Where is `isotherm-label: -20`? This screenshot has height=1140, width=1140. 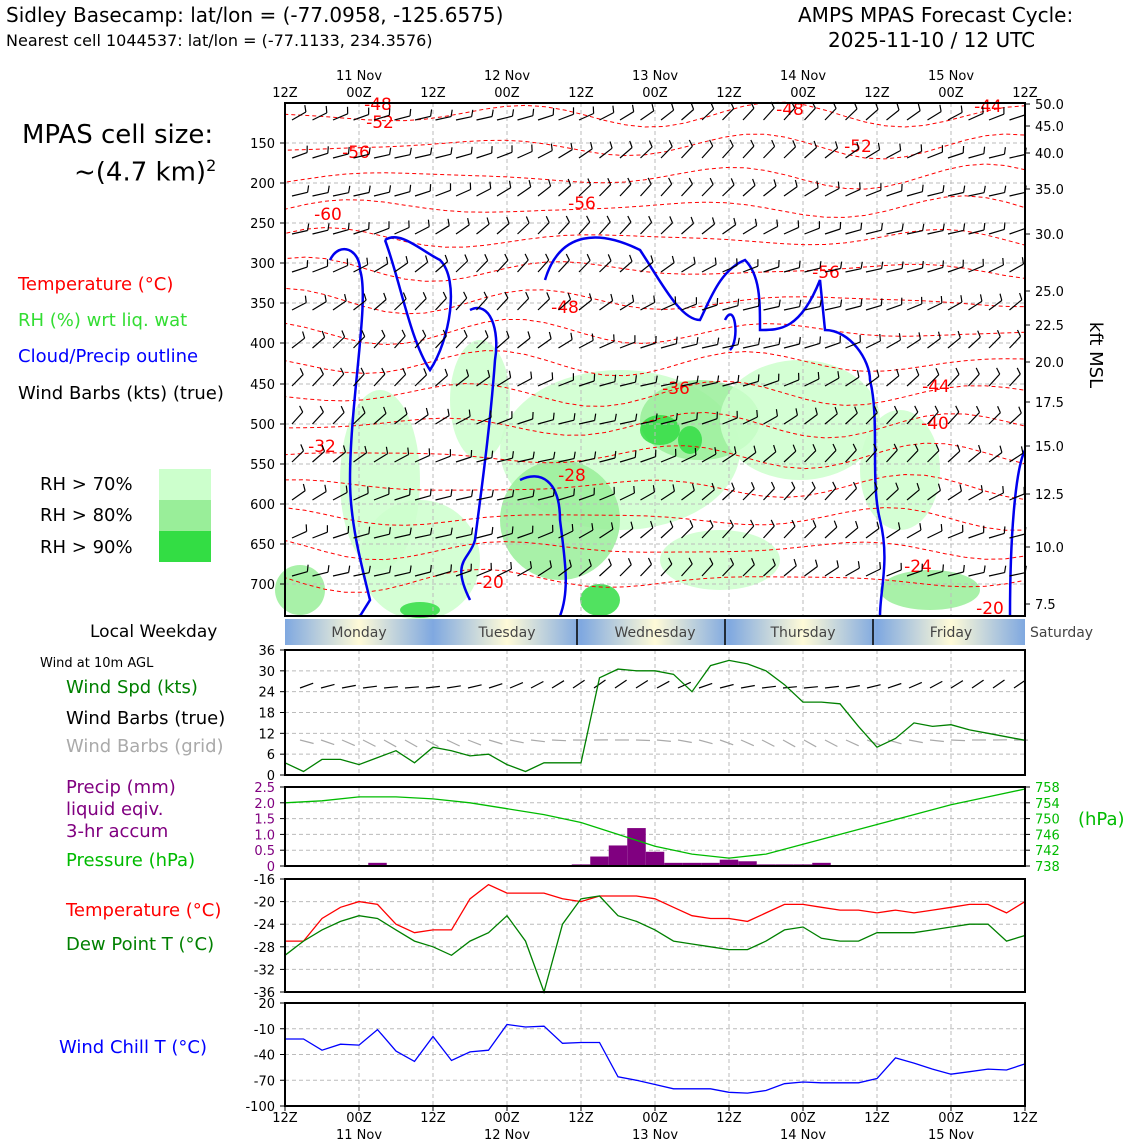 isotherm-label: -20 is located at coordinates (990, 609).